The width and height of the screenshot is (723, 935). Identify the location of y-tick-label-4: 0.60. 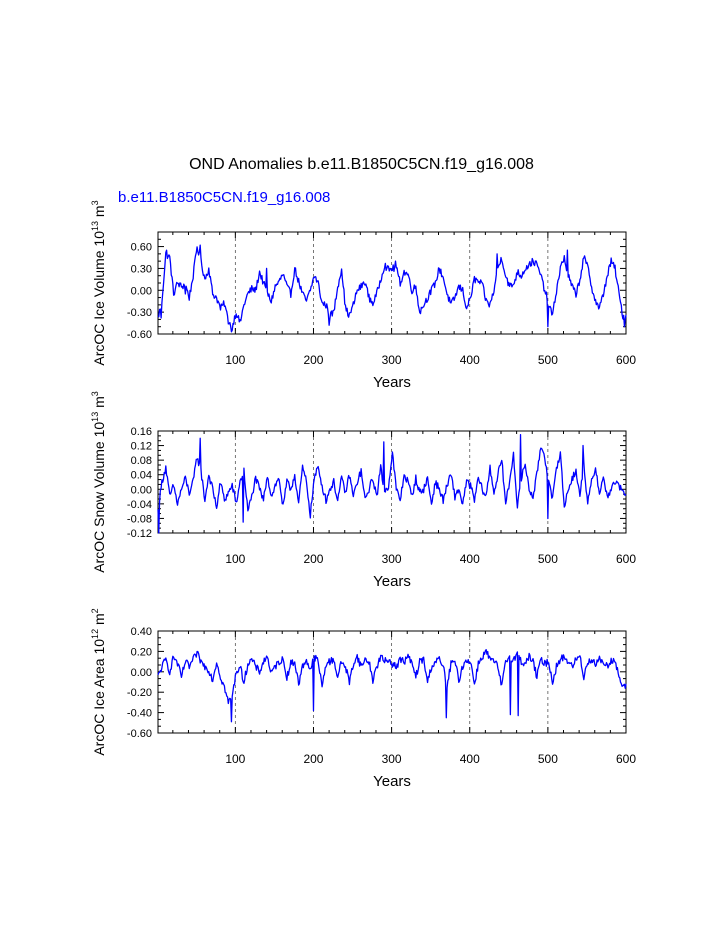
(141, 248).